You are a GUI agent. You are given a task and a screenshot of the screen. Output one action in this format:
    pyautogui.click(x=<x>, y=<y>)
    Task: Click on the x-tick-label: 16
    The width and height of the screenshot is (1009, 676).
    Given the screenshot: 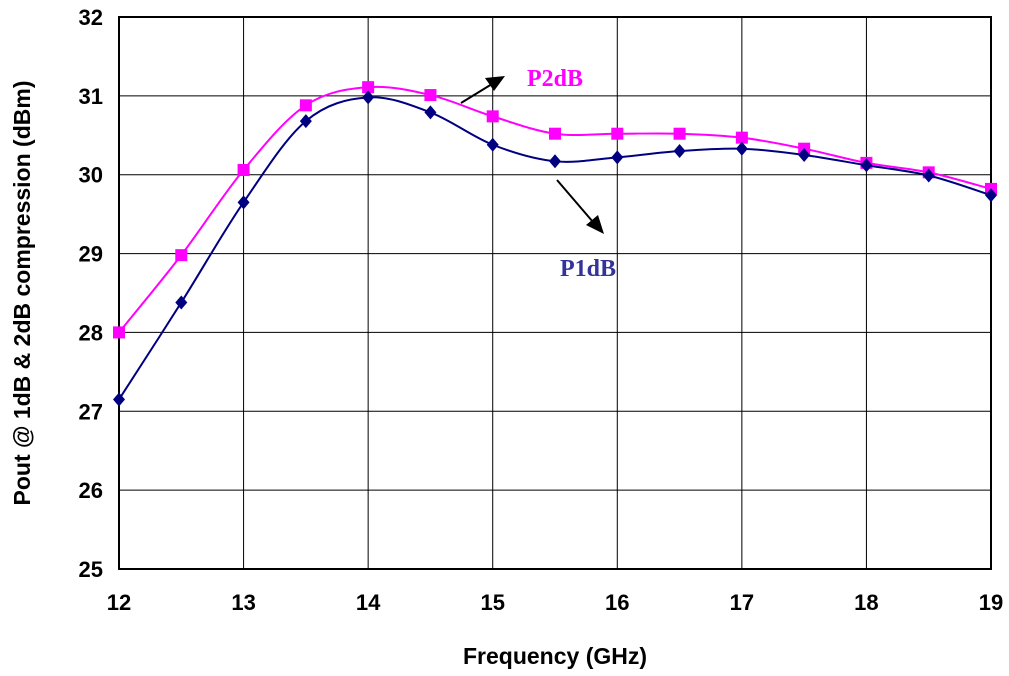 What is the action you would take?
    pyautogui.click(x=617, y=602)
    